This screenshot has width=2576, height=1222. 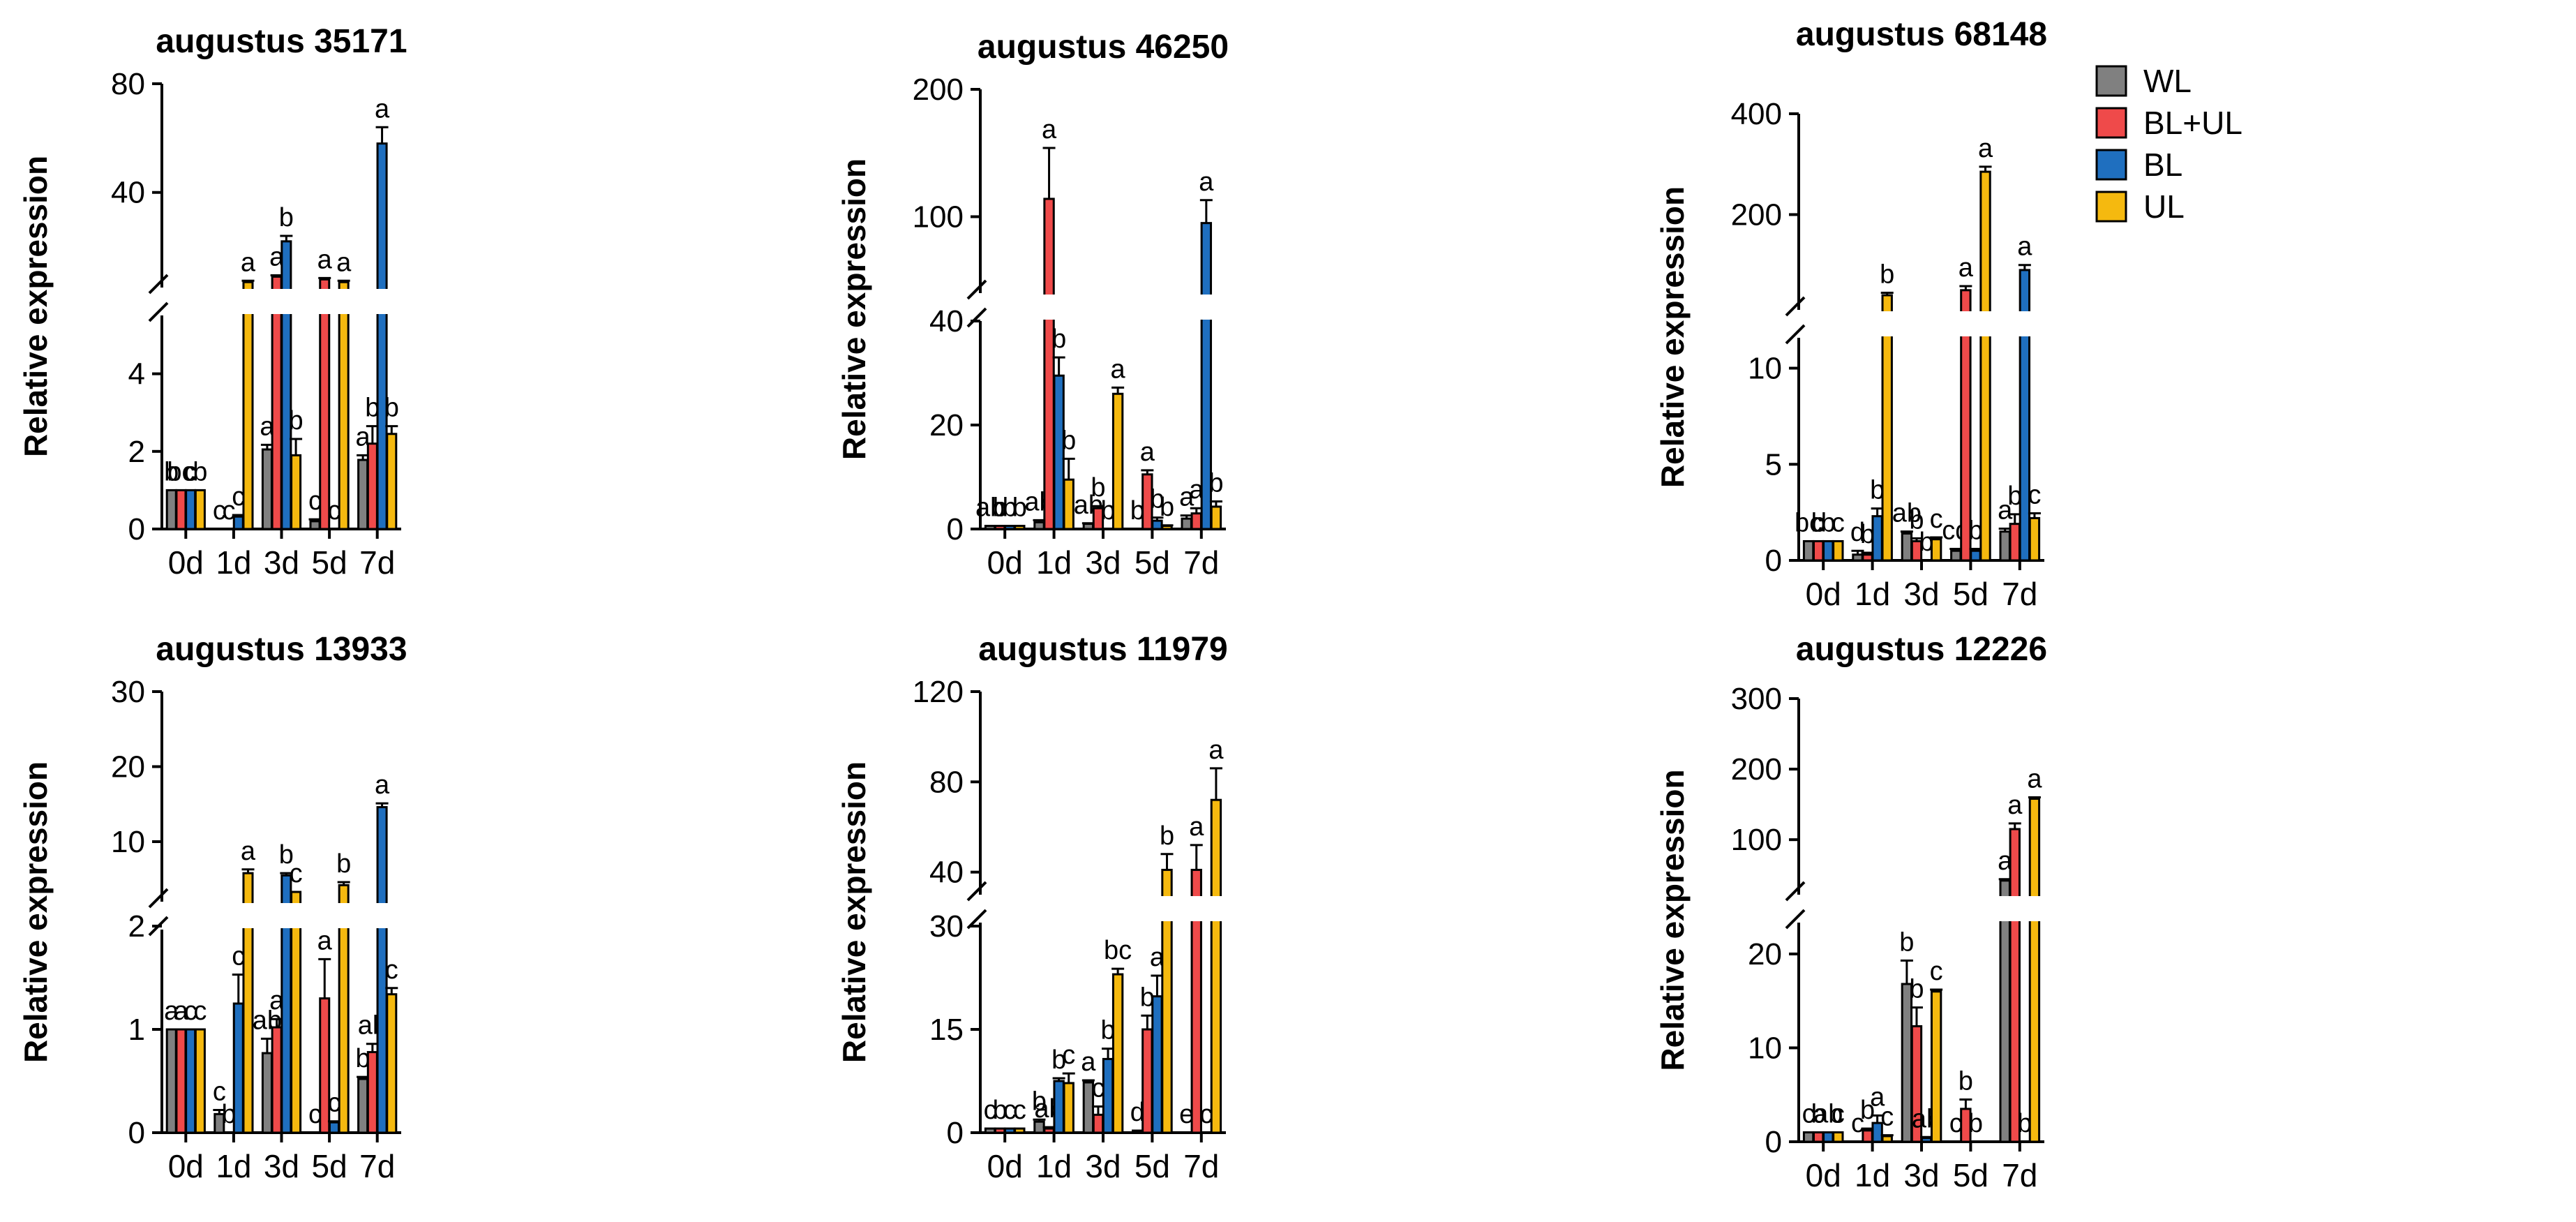 What do you see at coordinates (946, 1030) in the screenshot?
I see `y-tick-label: 15` at bounding box center [946, 1030].